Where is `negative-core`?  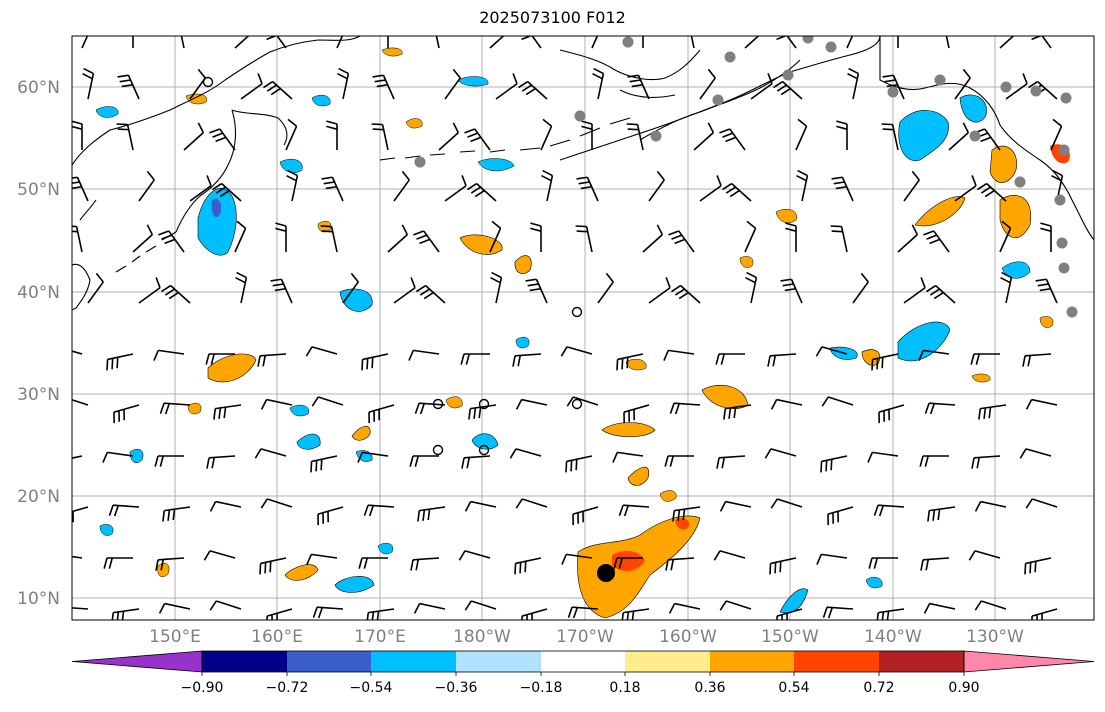
negative-core is located at coordinates (216, 208).